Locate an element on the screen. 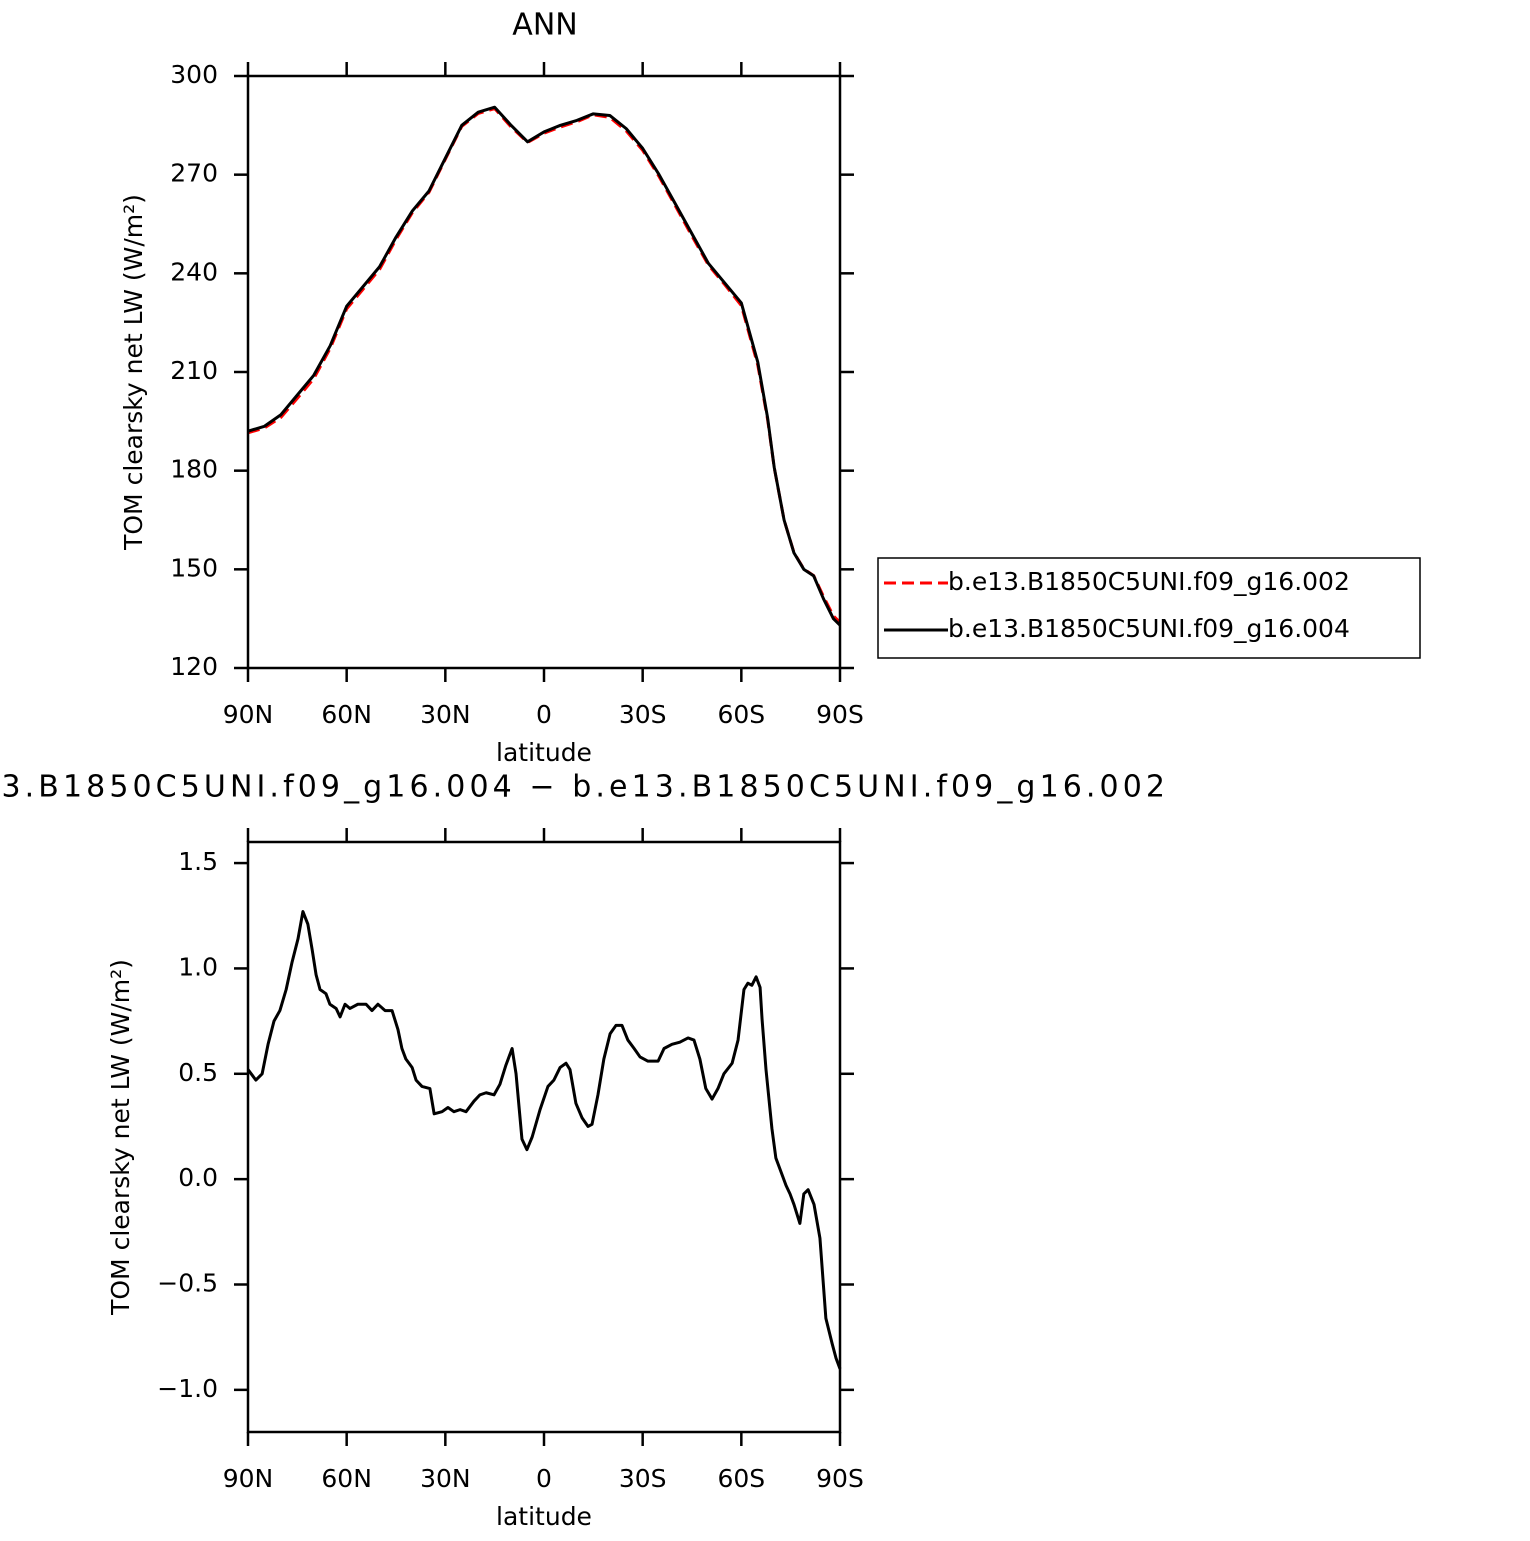  y-tick-label: 1.0 is located at coordinates (198, 966).